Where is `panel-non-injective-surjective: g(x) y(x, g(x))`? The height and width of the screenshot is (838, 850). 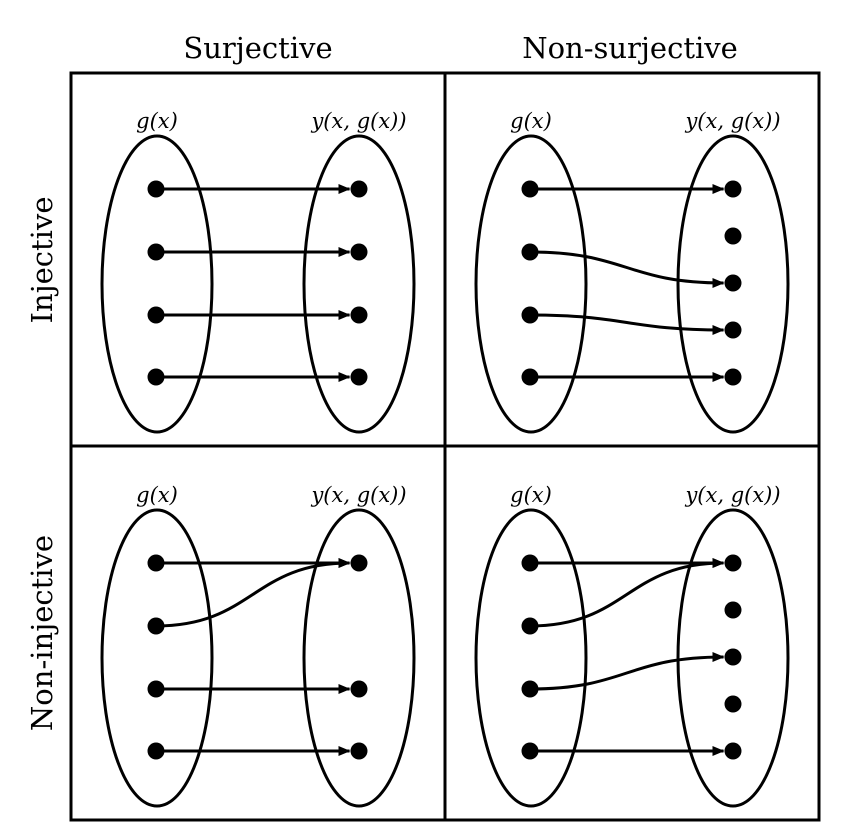 panel-non-injective-surjective: g(x) y(x, g(x)) is located at coordinates (258, 645).